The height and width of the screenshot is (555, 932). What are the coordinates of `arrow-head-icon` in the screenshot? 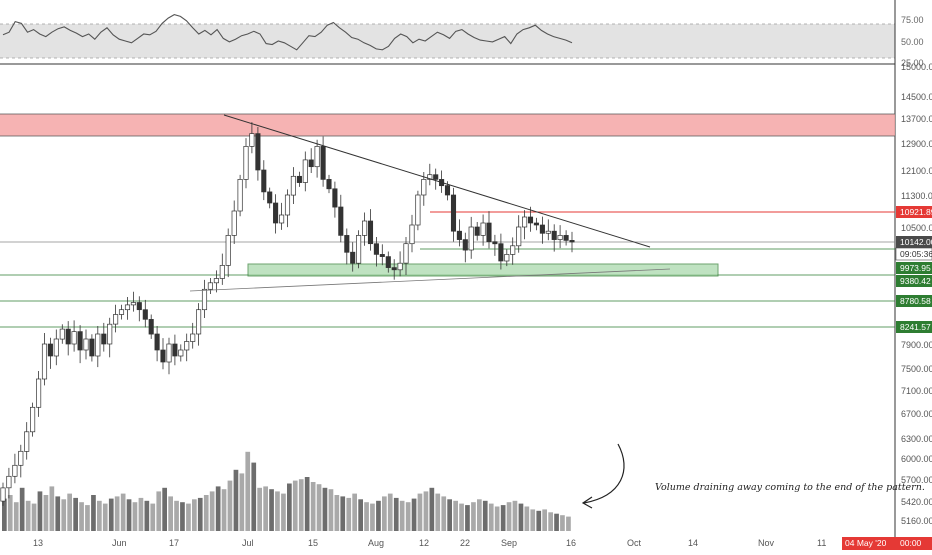 It's located at (587, 502).